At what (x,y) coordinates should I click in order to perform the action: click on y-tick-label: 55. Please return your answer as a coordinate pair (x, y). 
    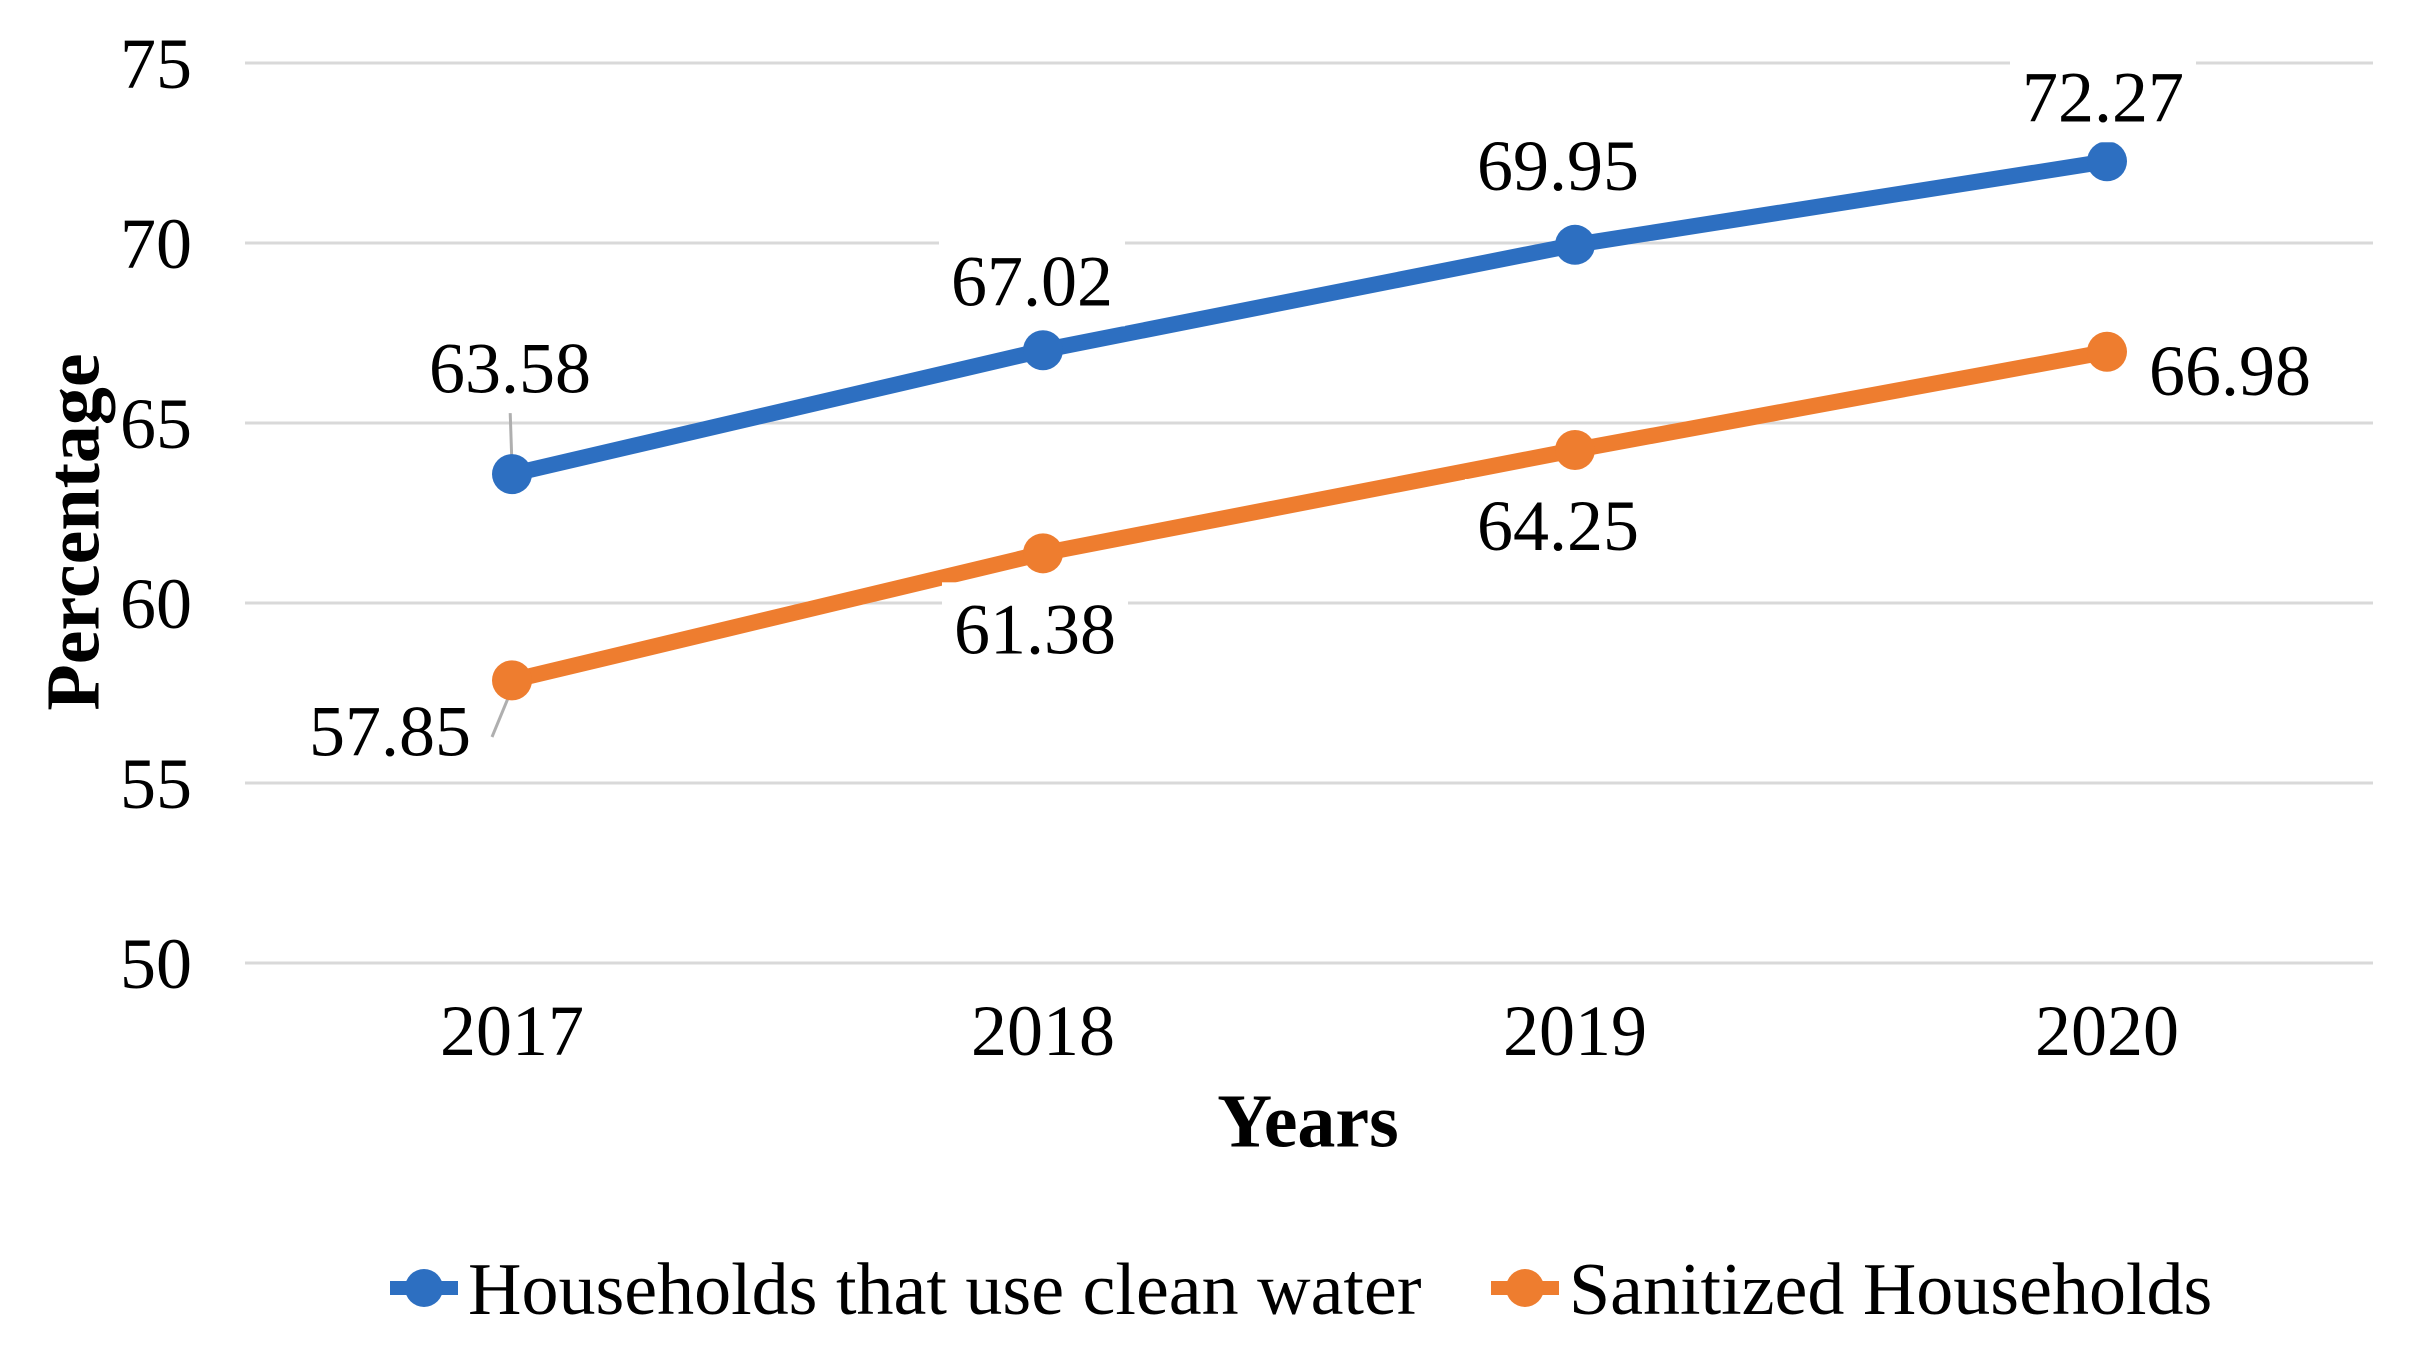
    Looking at the image, I should click on (156, 784).